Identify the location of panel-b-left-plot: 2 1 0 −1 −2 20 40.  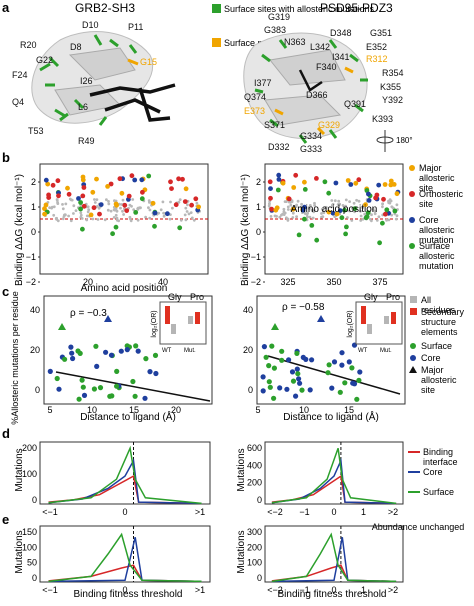
(117, 225).